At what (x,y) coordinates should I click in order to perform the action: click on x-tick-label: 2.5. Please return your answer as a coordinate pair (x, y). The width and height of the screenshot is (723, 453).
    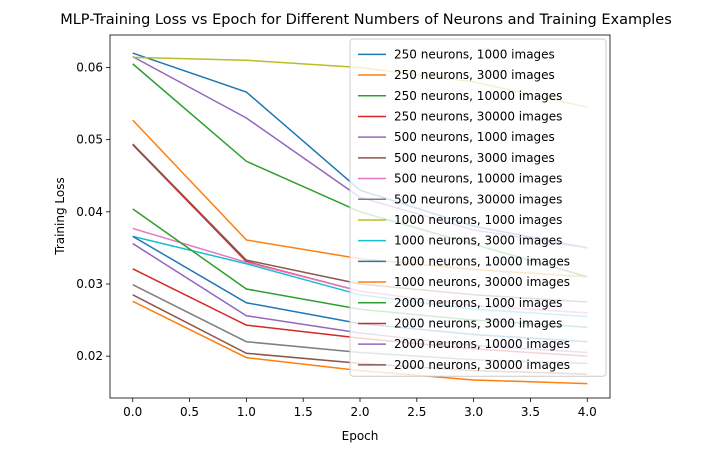
    Looking at the image, I should click on (416, 412).